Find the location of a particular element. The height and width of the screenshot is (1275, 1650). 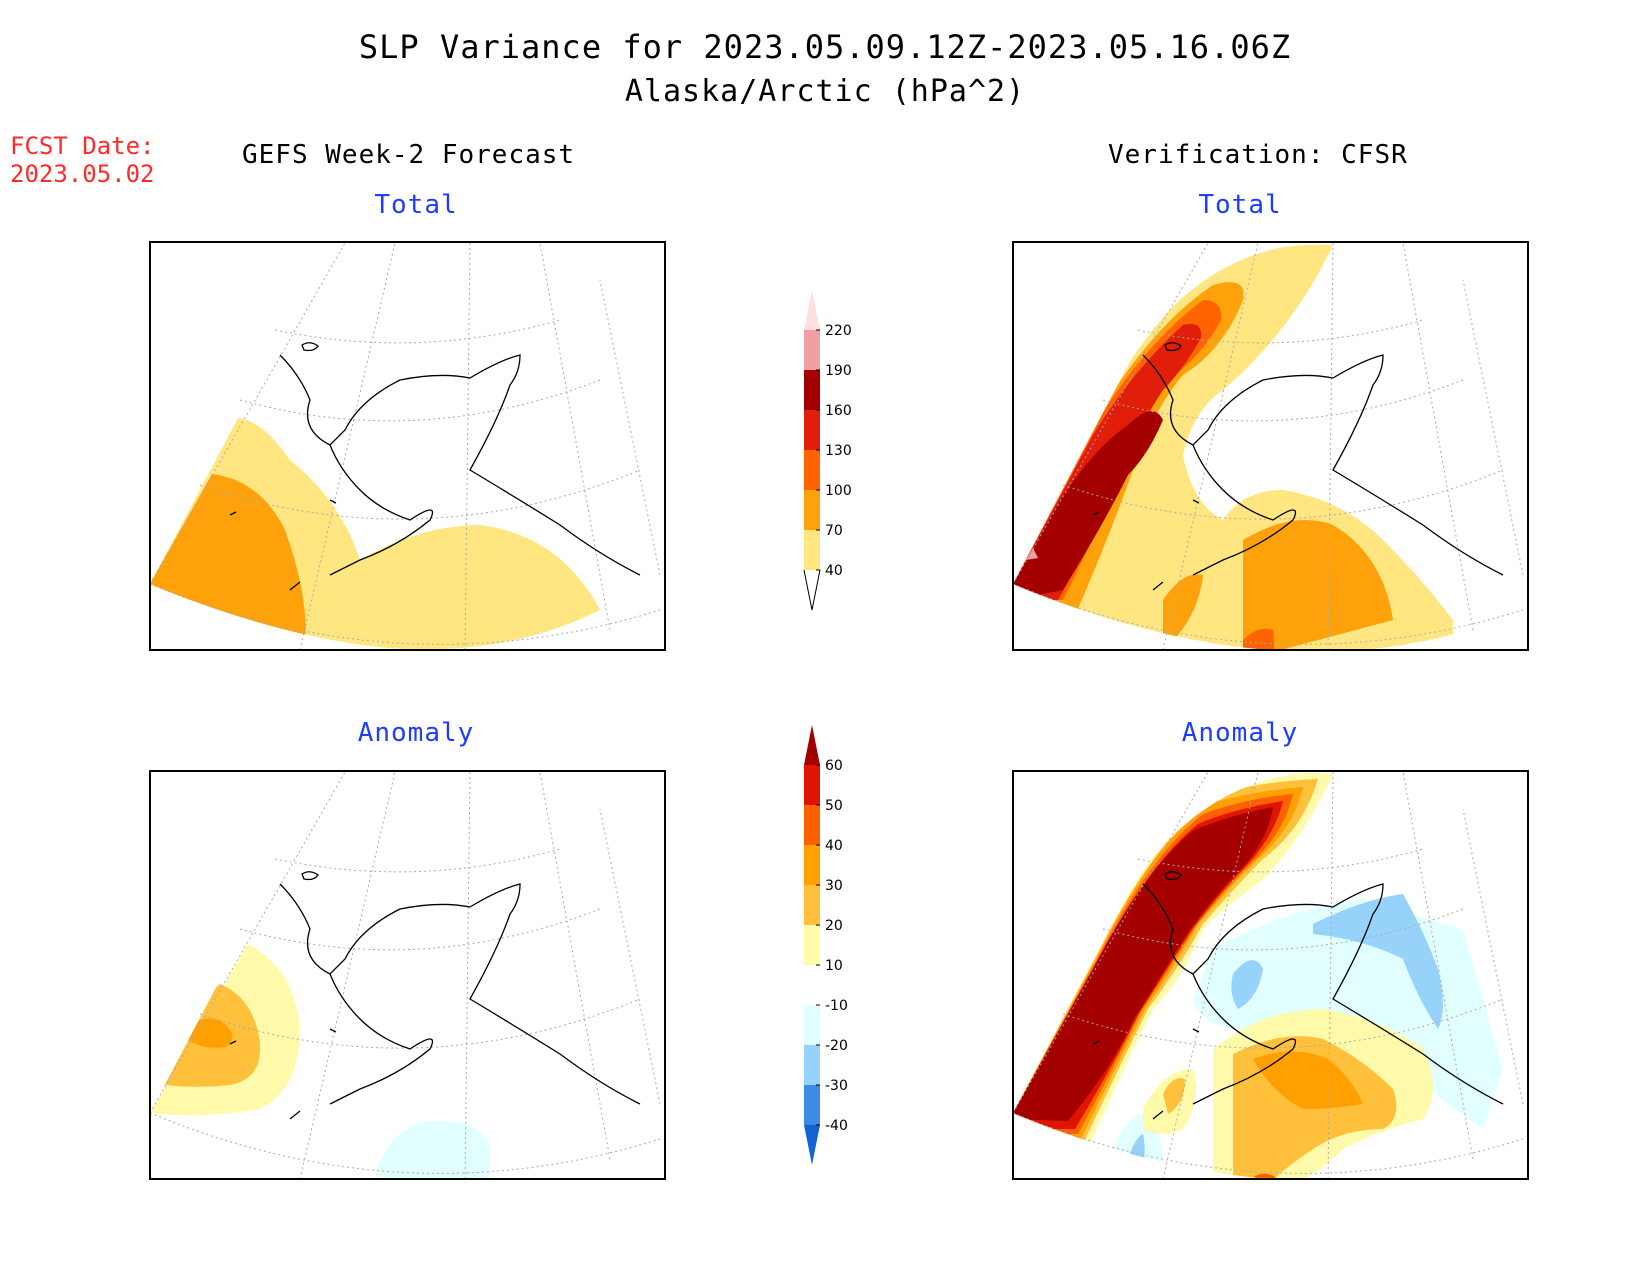

colorbar-label: 10 is located at coordinates (834, 966).